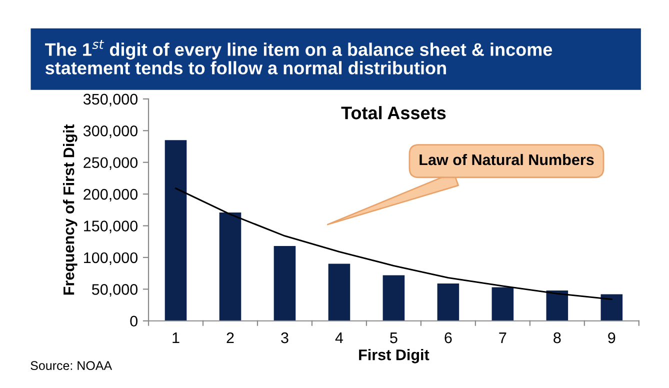 The height and width of the screenshot is (388, 669). I want to click on x-axis-title: First Digit, so click(394, 356).